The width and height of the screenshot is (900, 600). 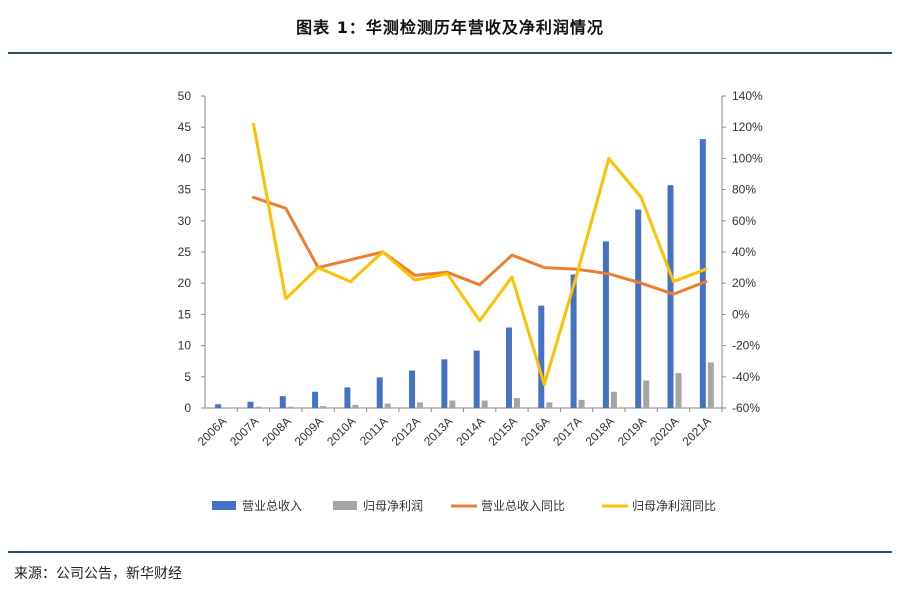 What do you see at coordinates (393, 506) in the screenshot?
I see `legend-label: 归母净利润` at bounding box center [393, 506].